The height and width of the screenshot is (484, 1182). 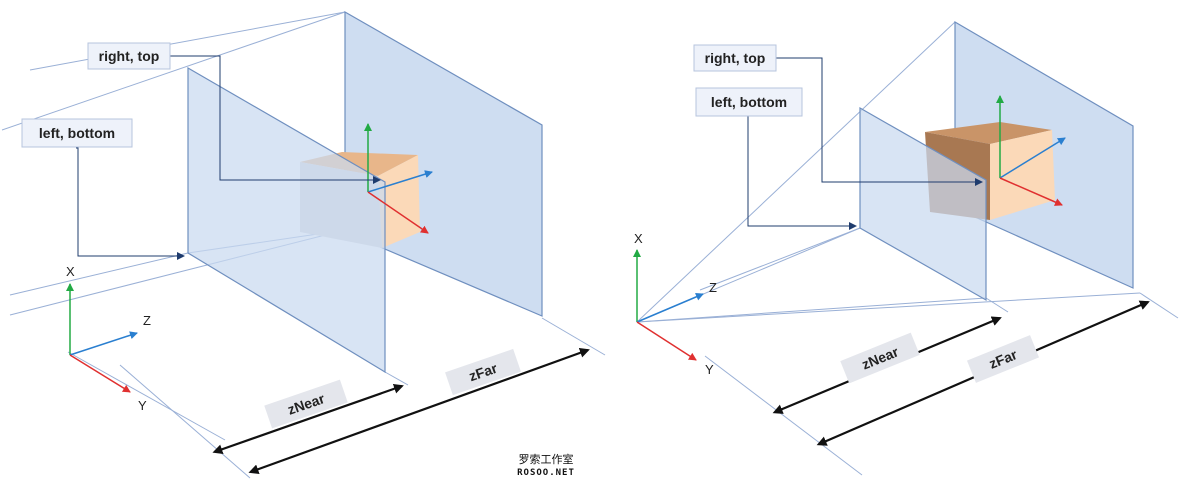 What do you see at coordinates (483, 372) in the screenshot?
I see `zfar-label: zFar` at bounding box center [483, 372].